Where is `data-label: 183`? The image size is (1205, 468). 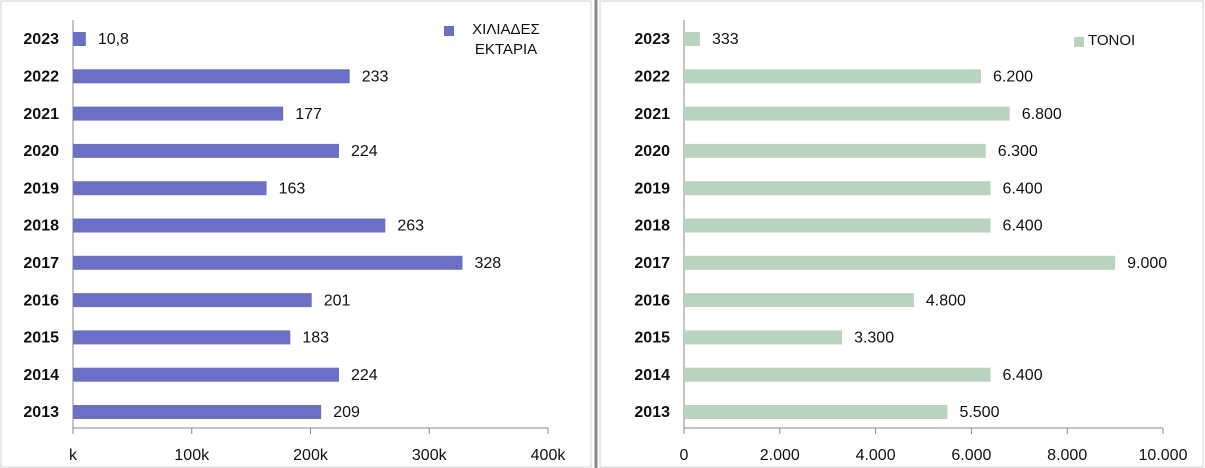 data-label: 183 is located at coordinates (315, 338).